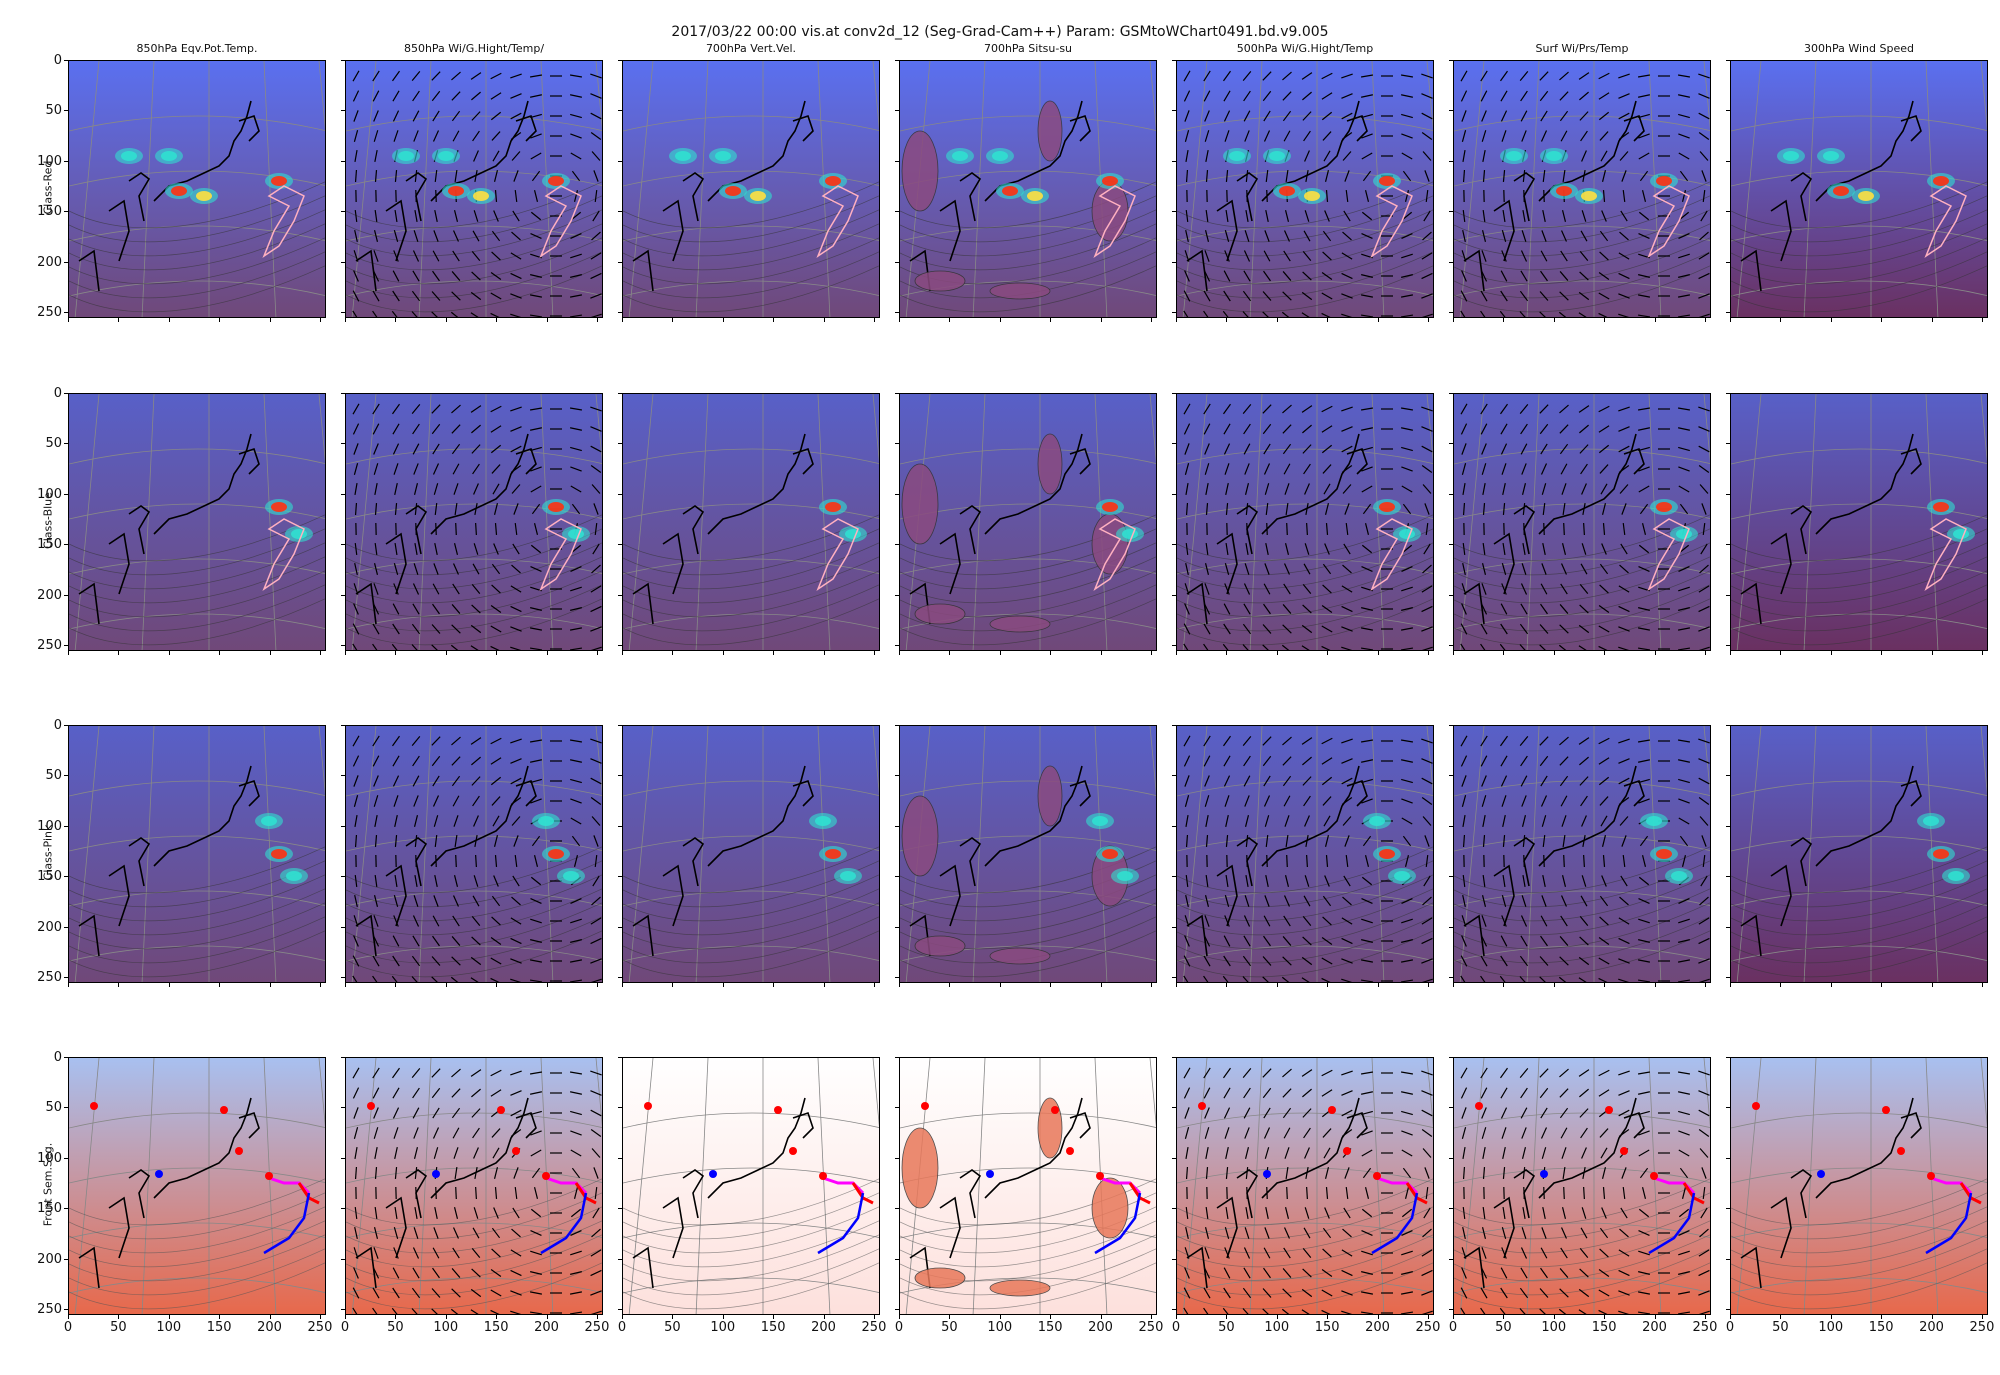 The width and height of the screenshot is (2000, 1375). Describe the element at coordinates (49, 595) in the screenshot. I see `y-tick-label: 200` at that location.